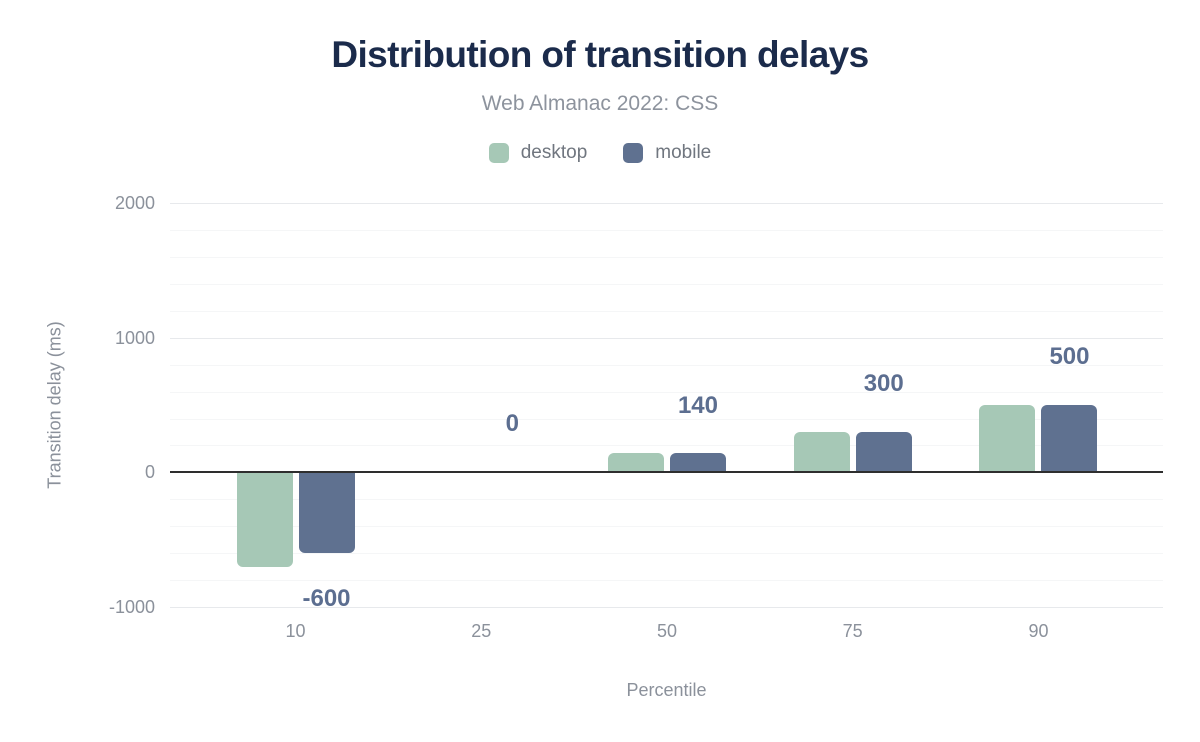 Image resolution: width=1200 pixels, height=742 pixels. I want to click on y-tick-2000: 2000, so click(134, 203).